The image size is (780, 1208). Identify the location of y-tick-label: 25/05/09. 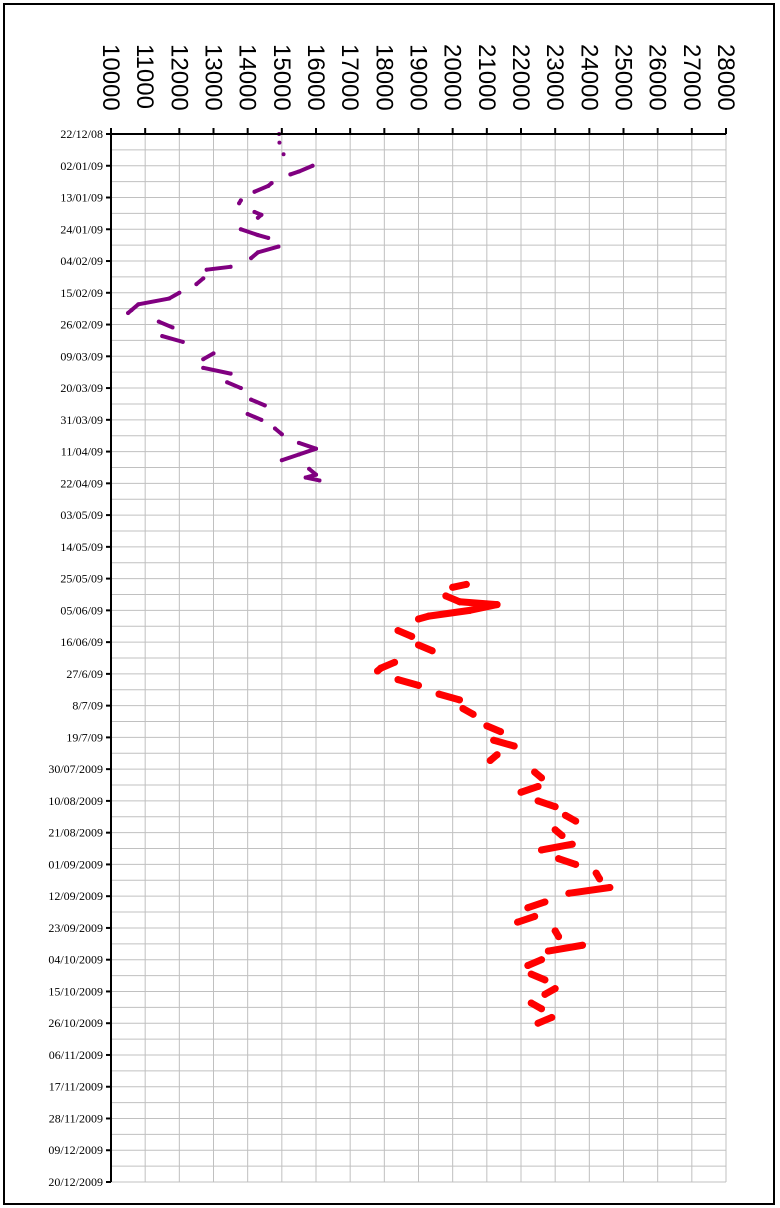
(81, 579).